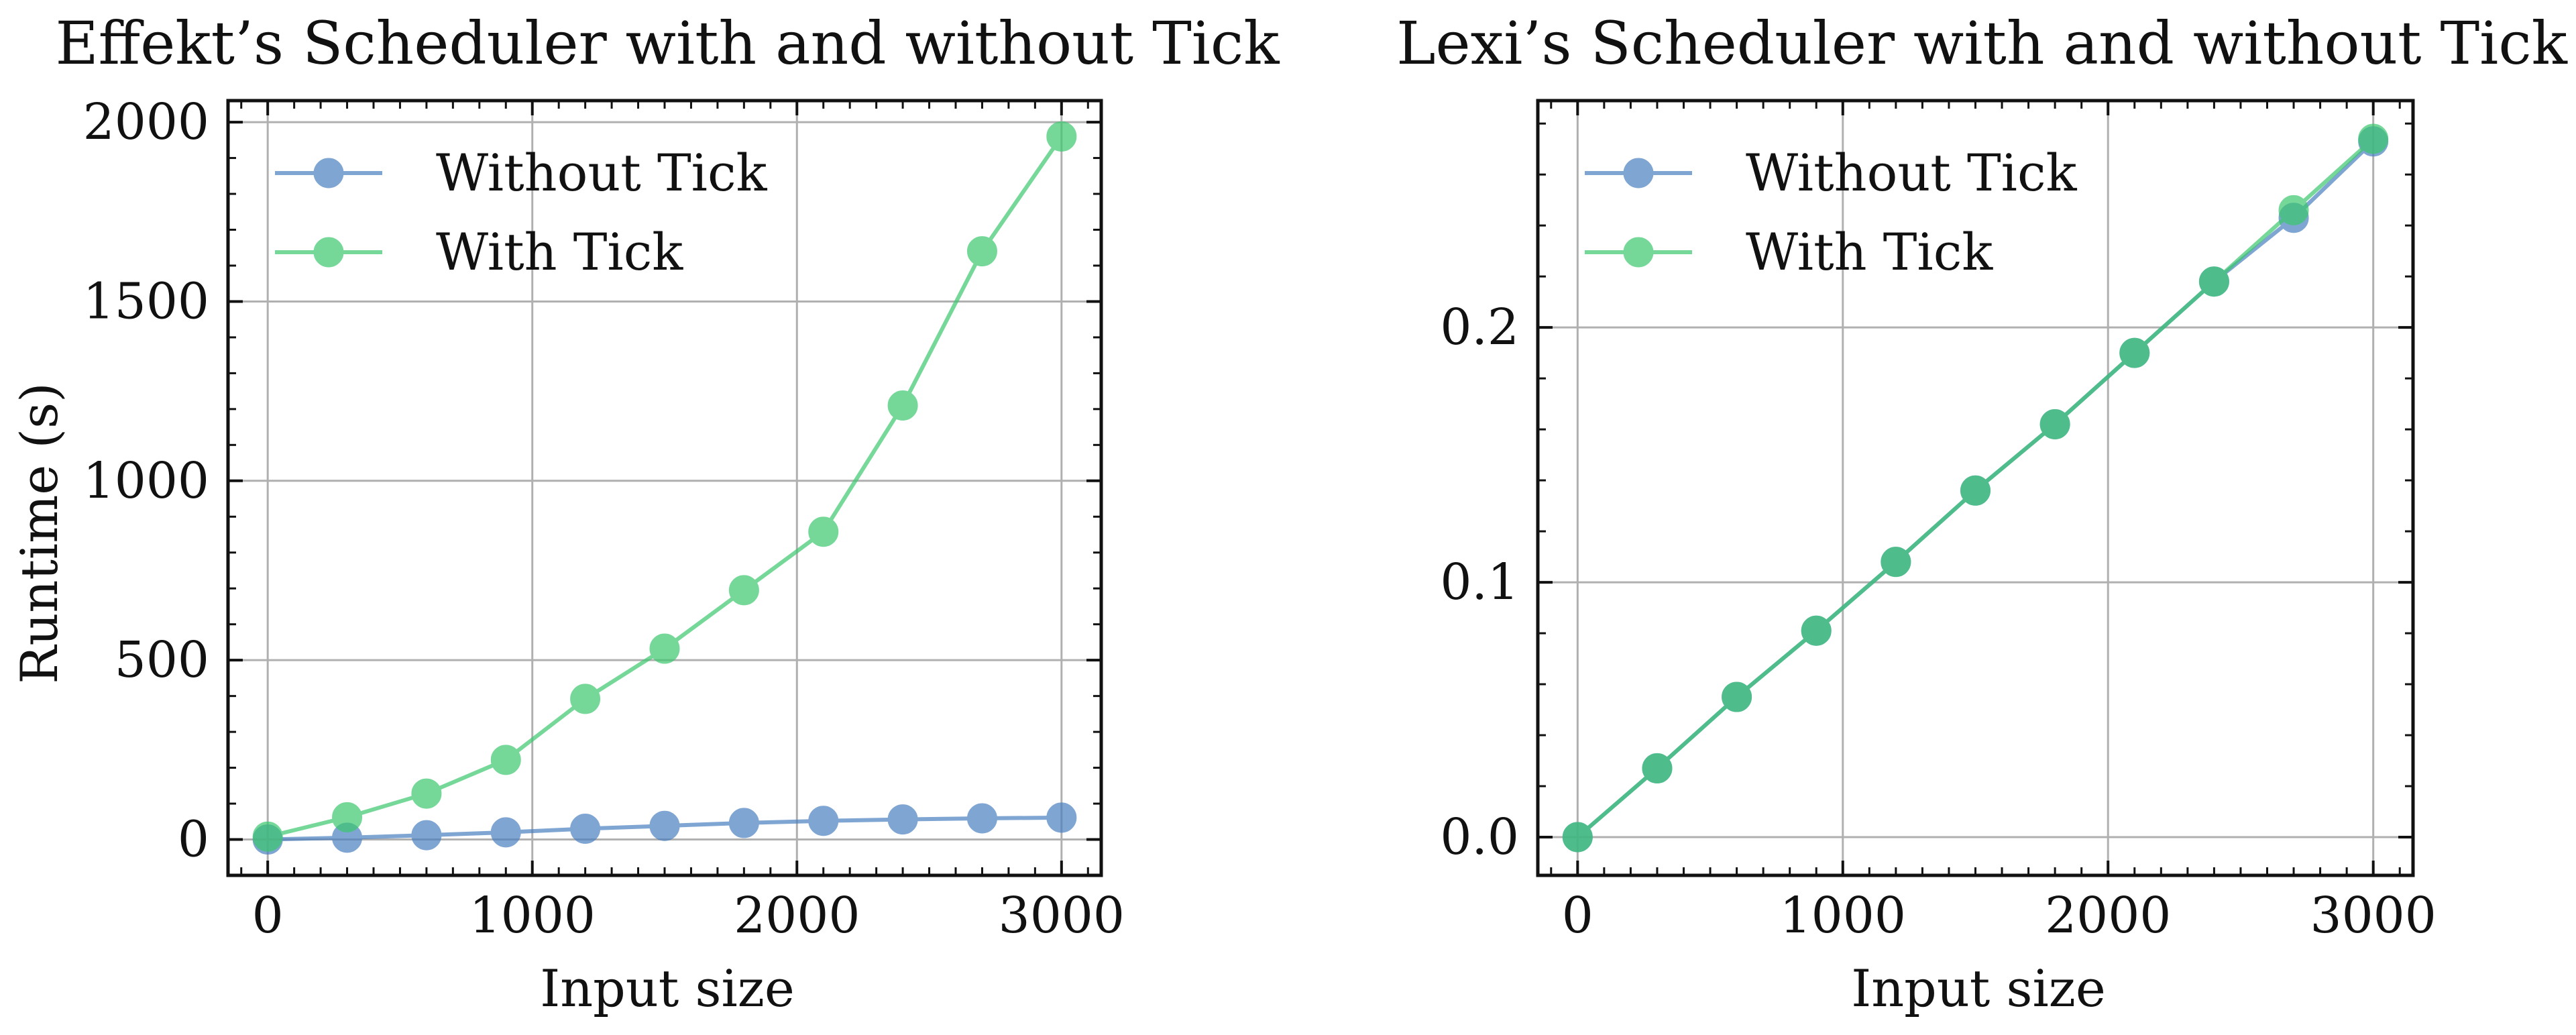 This screenshot has height=1035, width=2576. Describe the element at coordinates (162, 660) in the screenshot. I see `y-tick-label: 500` at that location.